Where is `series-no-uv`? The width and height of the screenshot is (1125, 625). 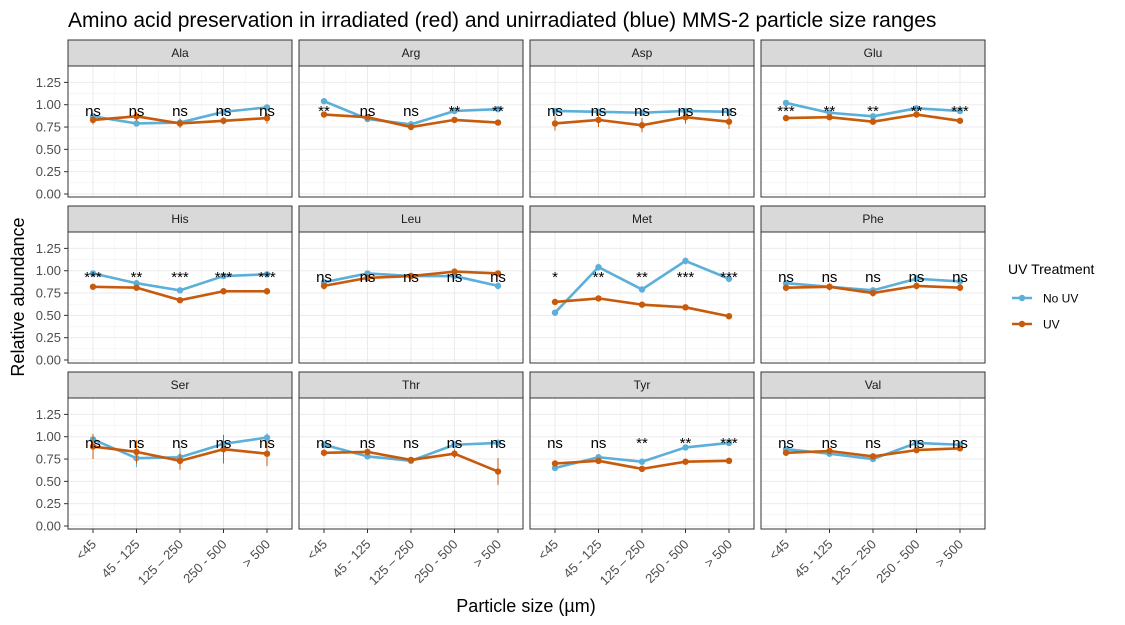
series-no-uv is located at coordinates (180, 282).